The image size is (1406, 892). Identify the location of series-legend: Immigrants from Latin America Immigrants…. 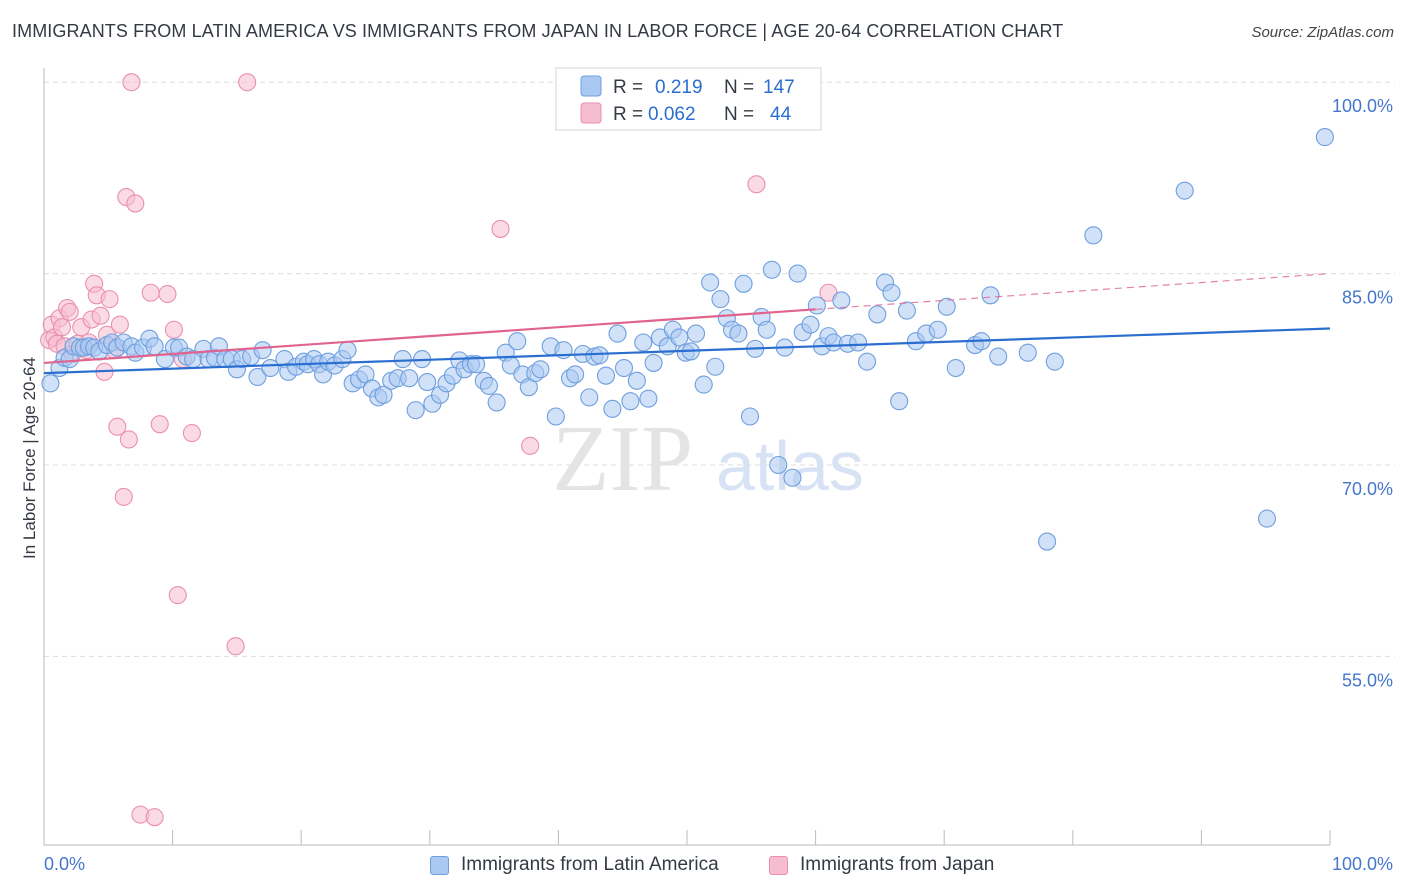
(703, 865).